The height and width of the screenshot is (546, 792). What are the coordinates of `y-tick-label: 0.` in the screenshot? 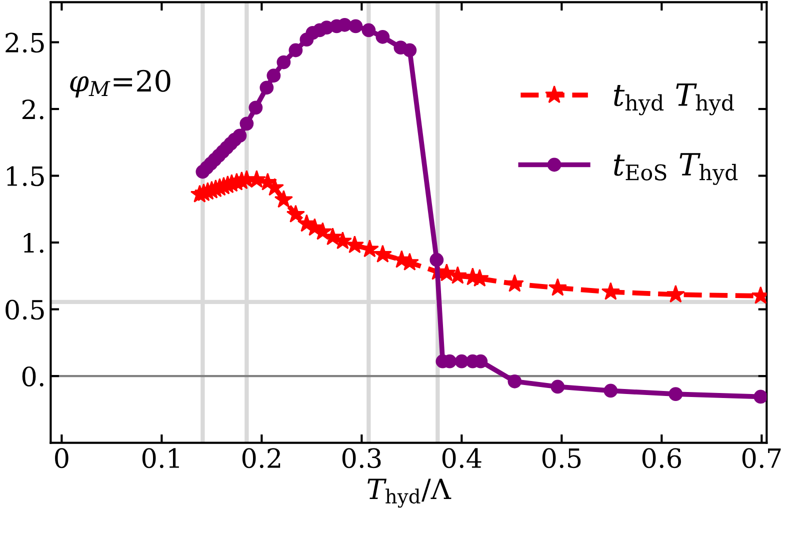 It's located at (33, 376).